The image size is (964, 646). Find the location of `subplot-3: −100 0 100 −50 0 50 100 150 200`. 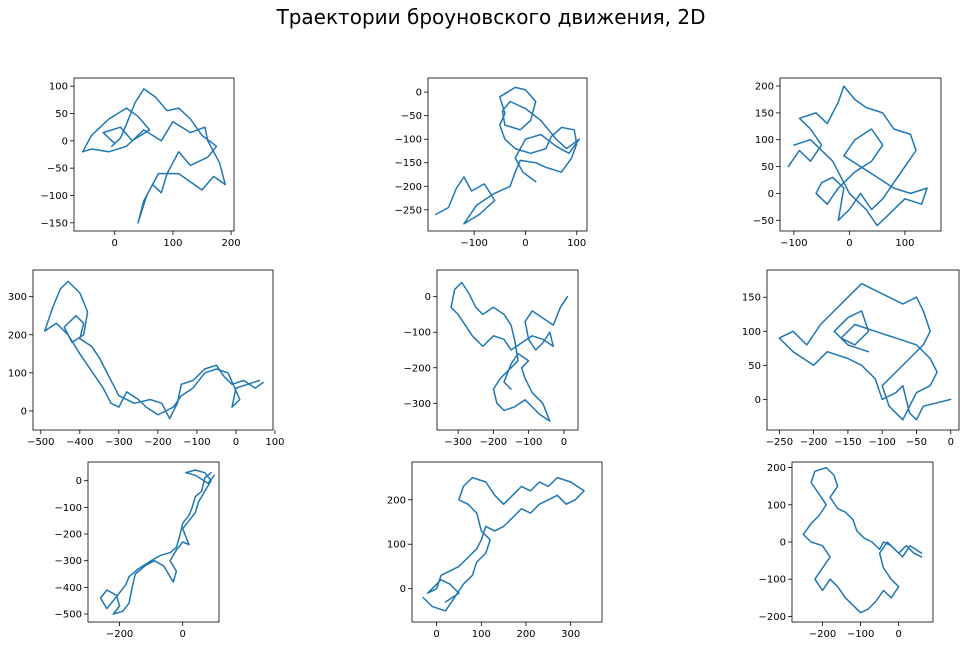

subplot-3: −100 0 100 −50 0 50 100 150 200 is located at coordinates (847, 163).